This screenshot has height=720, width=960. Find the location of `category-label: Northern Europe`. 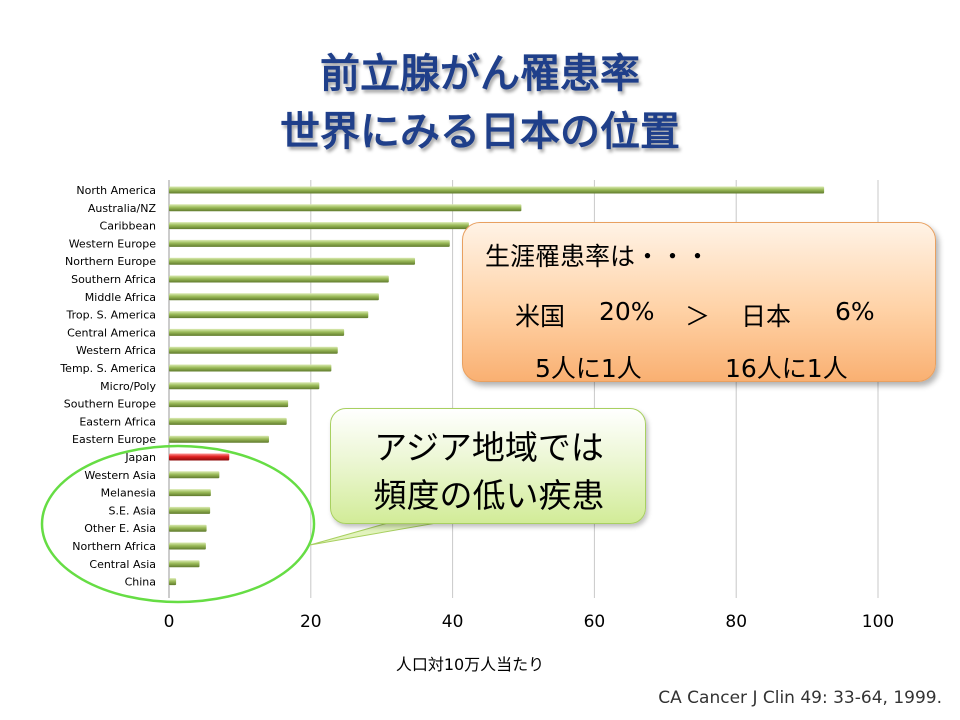

category-label: Northern Europe is located at coordinates (110, 261).